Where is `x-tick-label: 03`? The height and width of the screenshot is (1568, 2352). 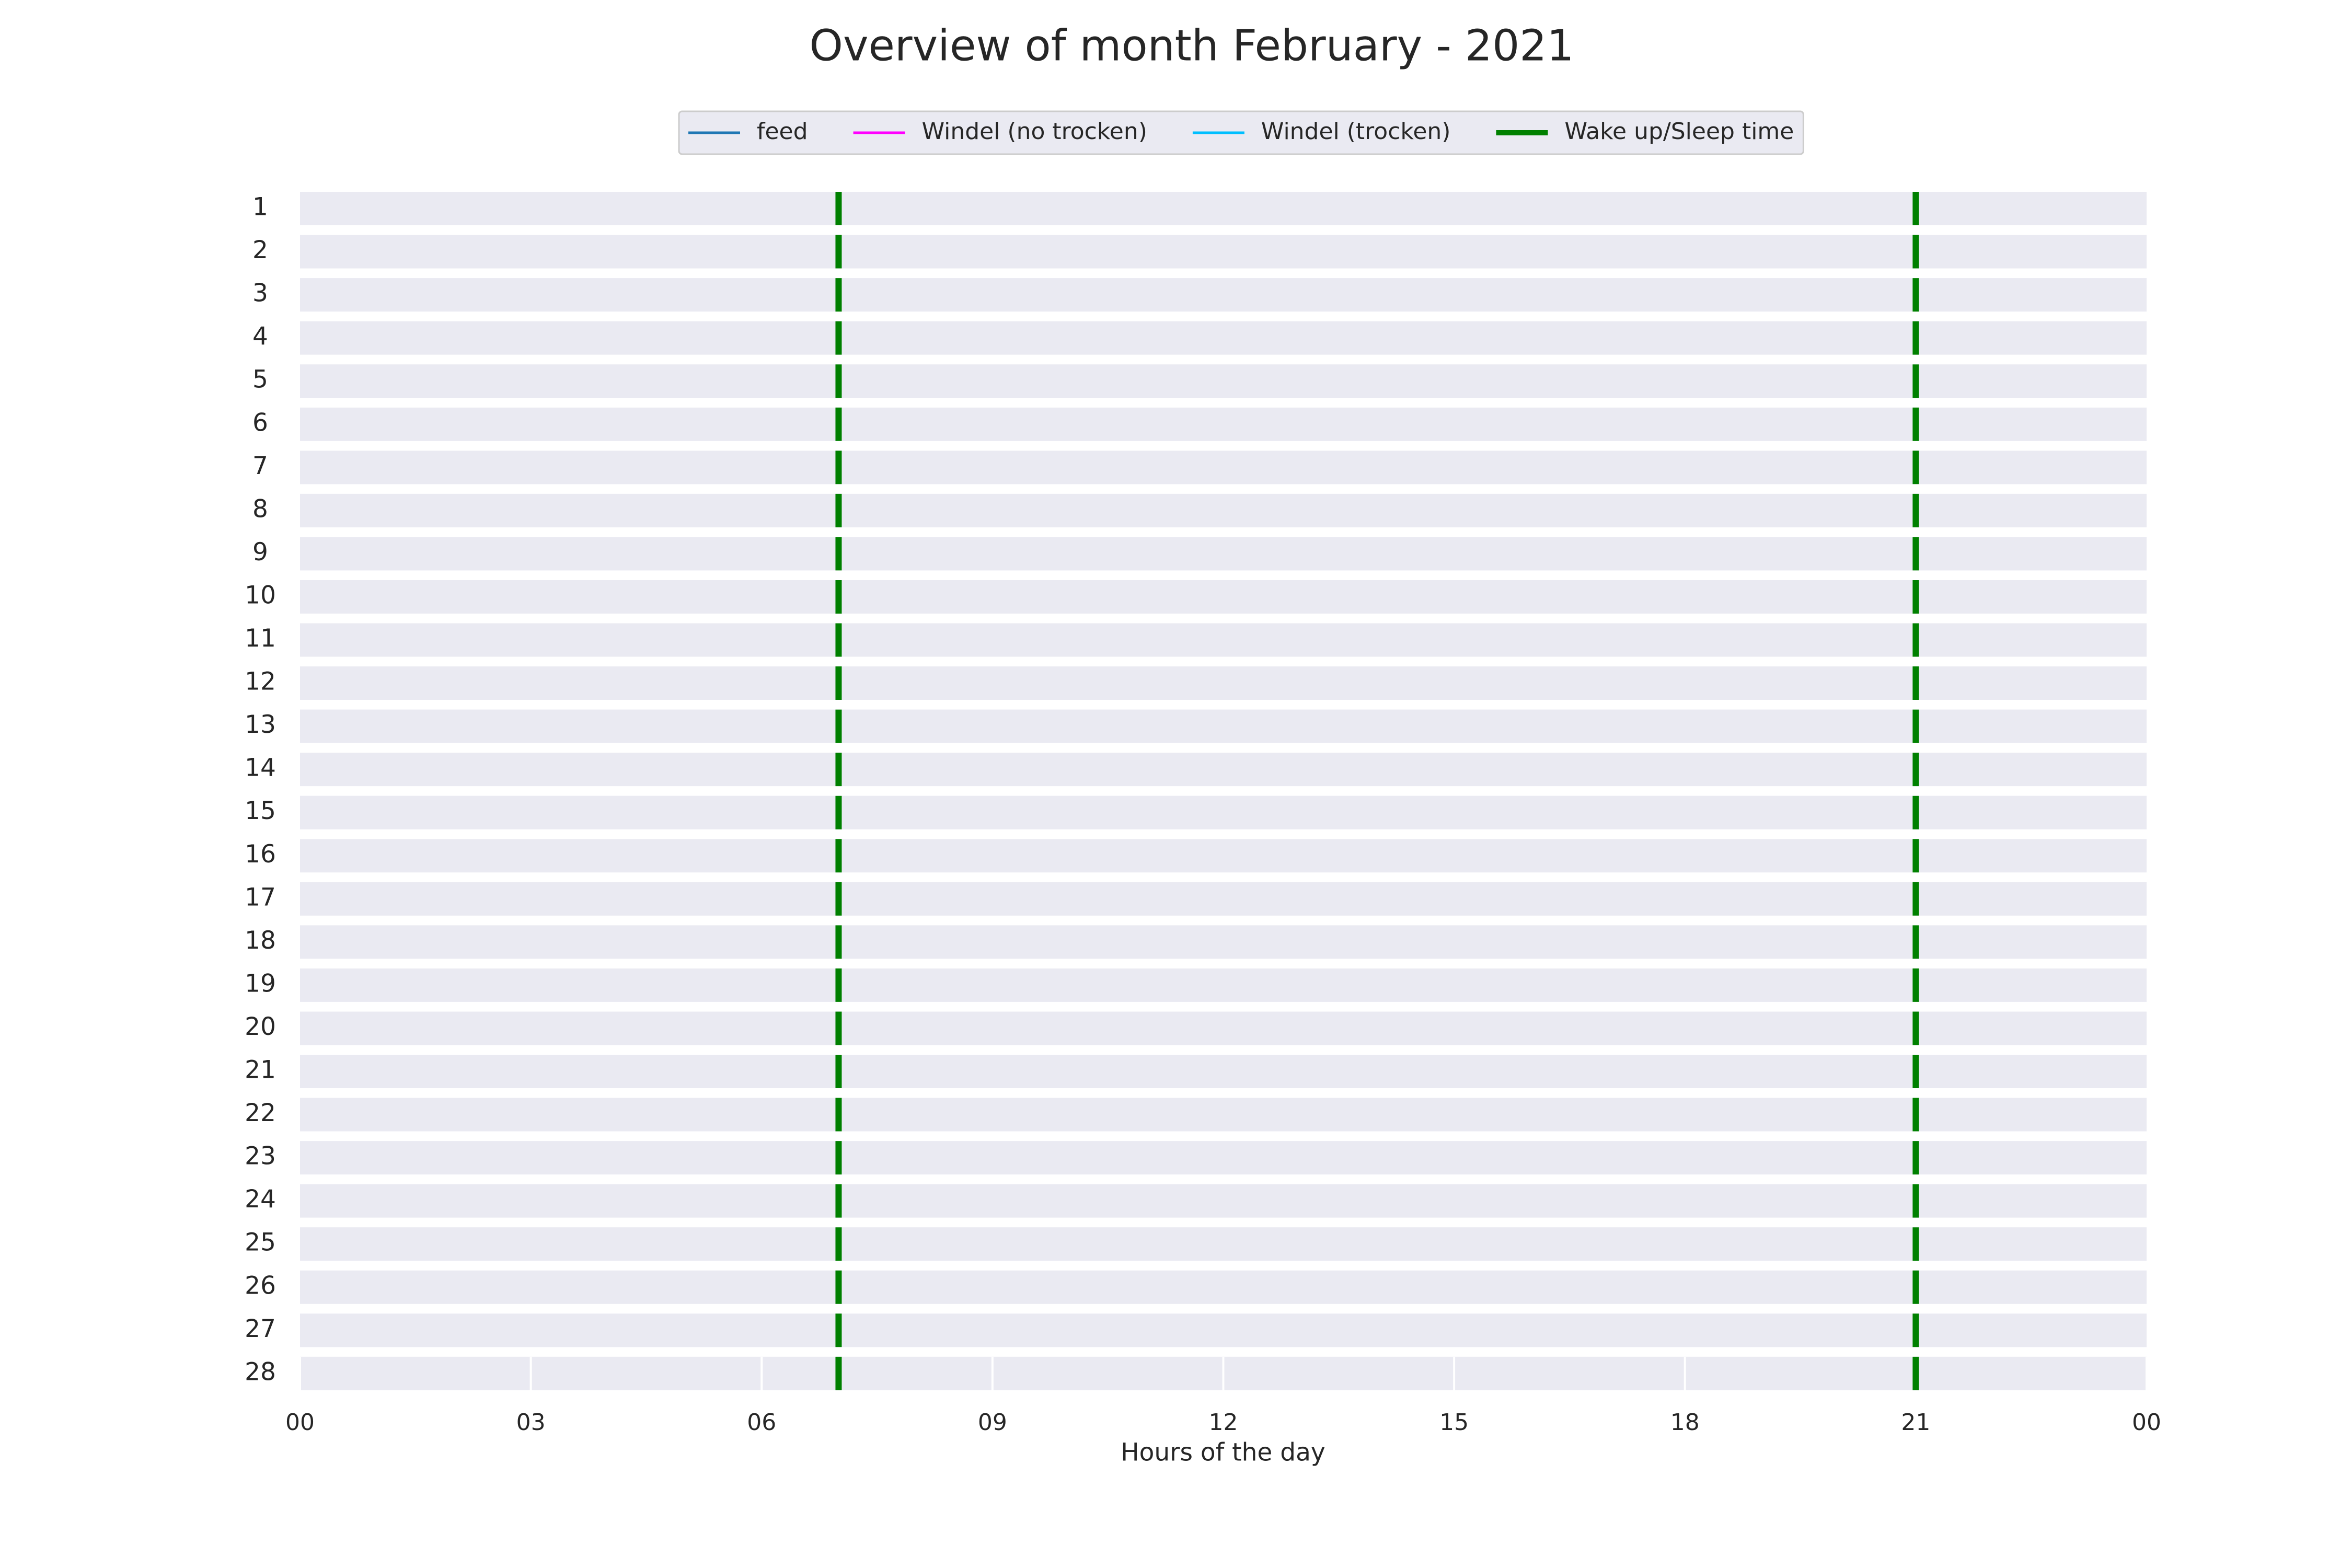
x-tick-label: 03 is located at coordinates (531, 1422).